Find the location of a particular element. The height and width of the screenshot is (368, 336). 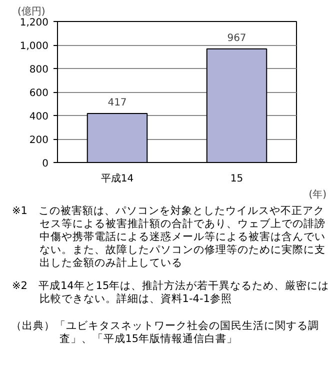

text: ※2 平成14年と15年は、推計方法が若干異なるため、厳密には比較できない。詳細は、資料1-4-1参照 is located at coordinates (171, 293).